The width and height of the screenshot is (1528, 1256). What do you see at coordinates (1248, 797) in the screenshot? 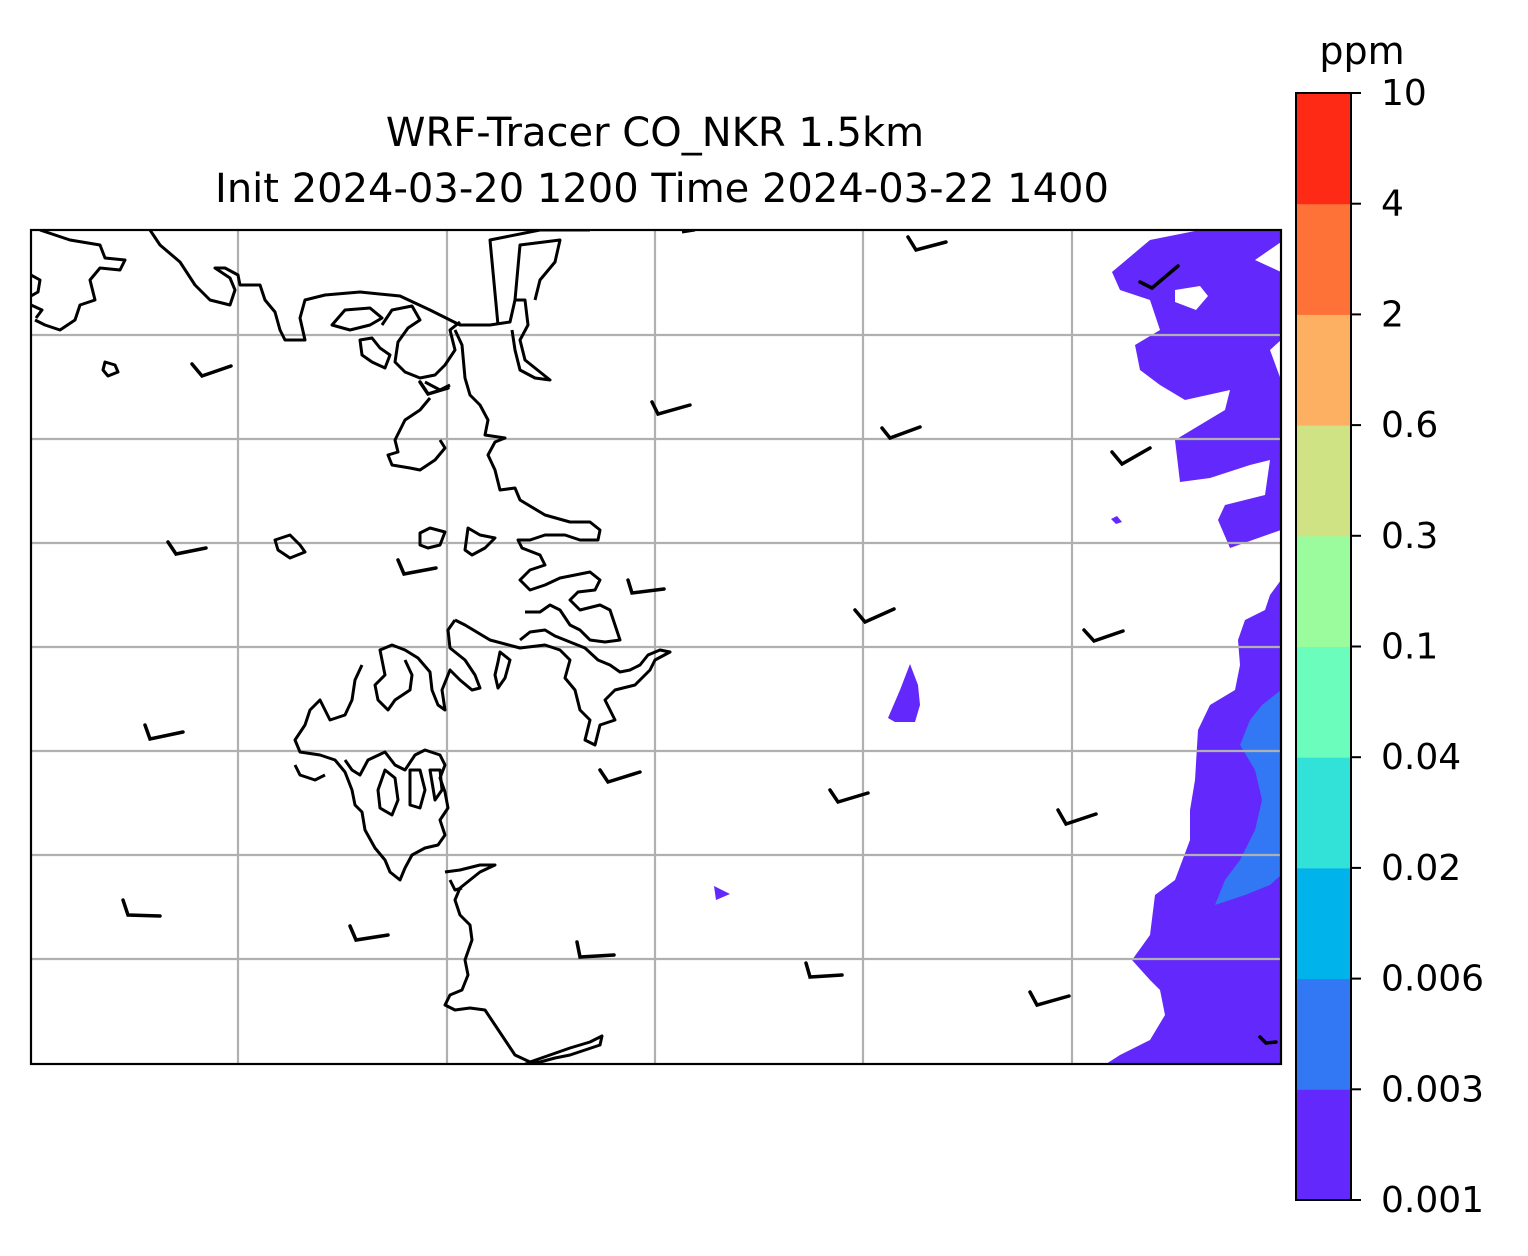
I see `co-plume-inner` at bounding box center [1248, 797].